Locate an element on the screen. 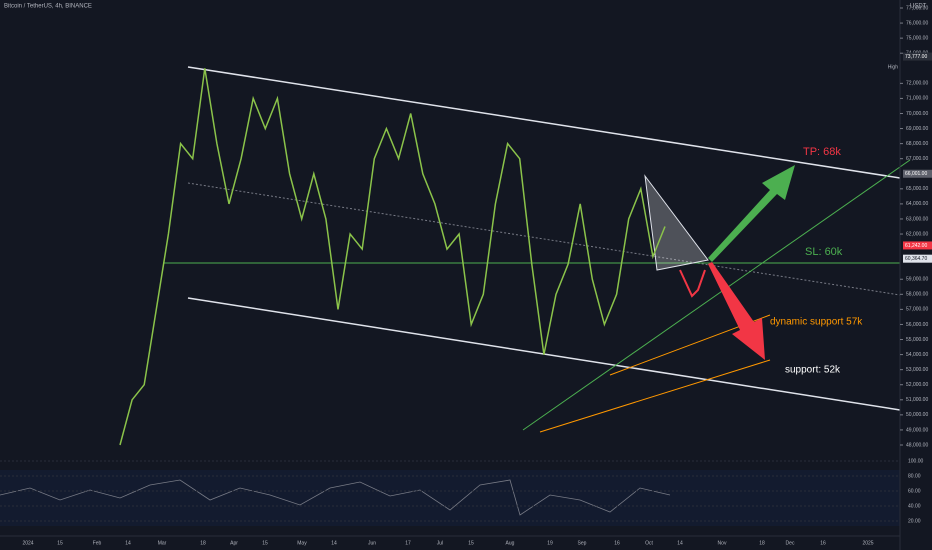 The width and height of the screenshot is (932, 550). y-tick-label: 76,000.00 is located at coordinates (917, 23).